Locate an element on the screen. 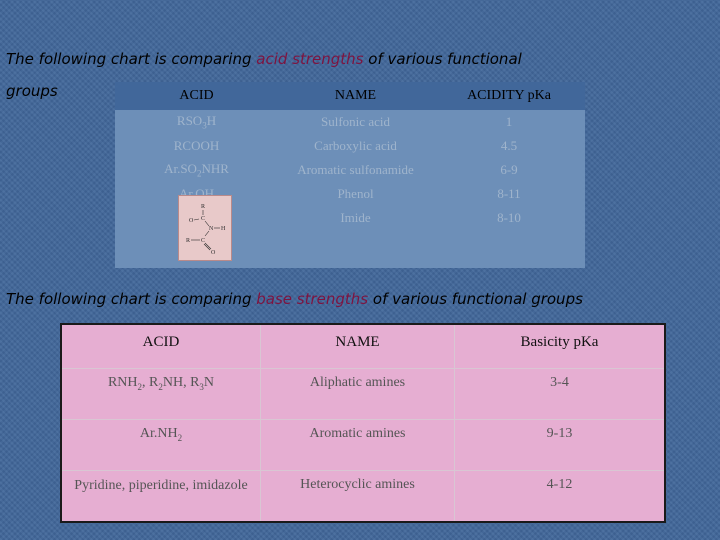  pka-cell: 6-9 is located at coordinates (509, 170).